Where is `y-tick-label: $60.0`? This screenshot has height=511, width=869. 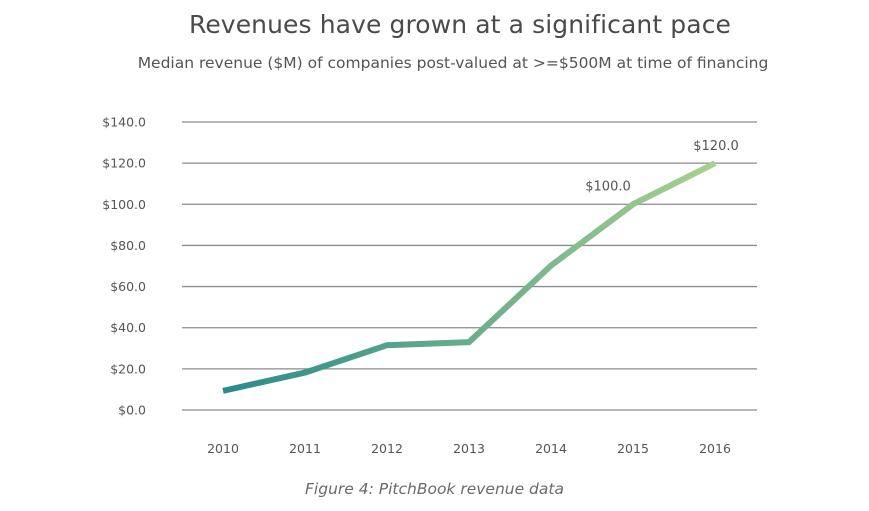
y-tick-label: $60.0 is located at coordinates (128, 286).